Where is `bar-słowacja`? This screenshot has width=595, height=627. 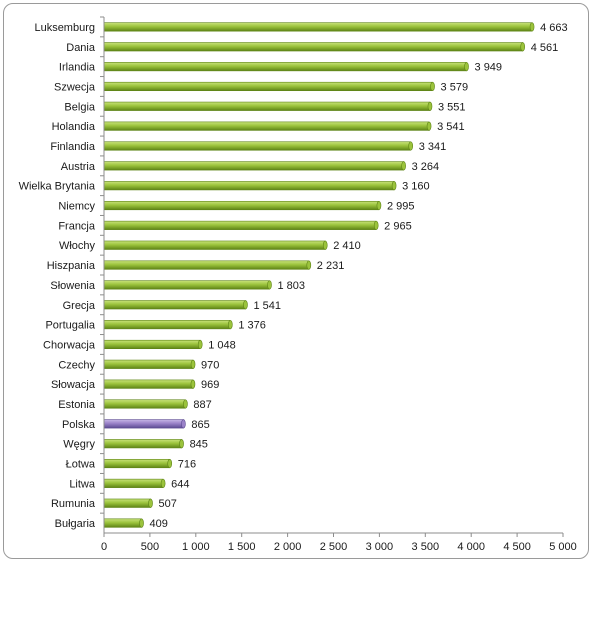
bar-słowacja is located at coordinates (148, 384).